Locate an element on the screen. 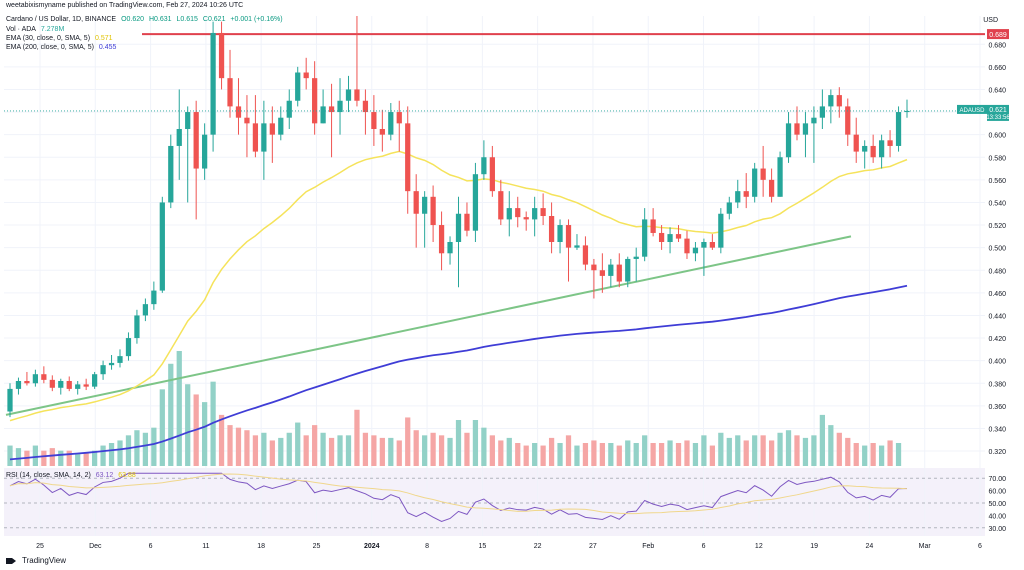 This screenshot has height=570, width=1024. y-axis-tick-label: 0.420 is located at coordinates (997, 339).